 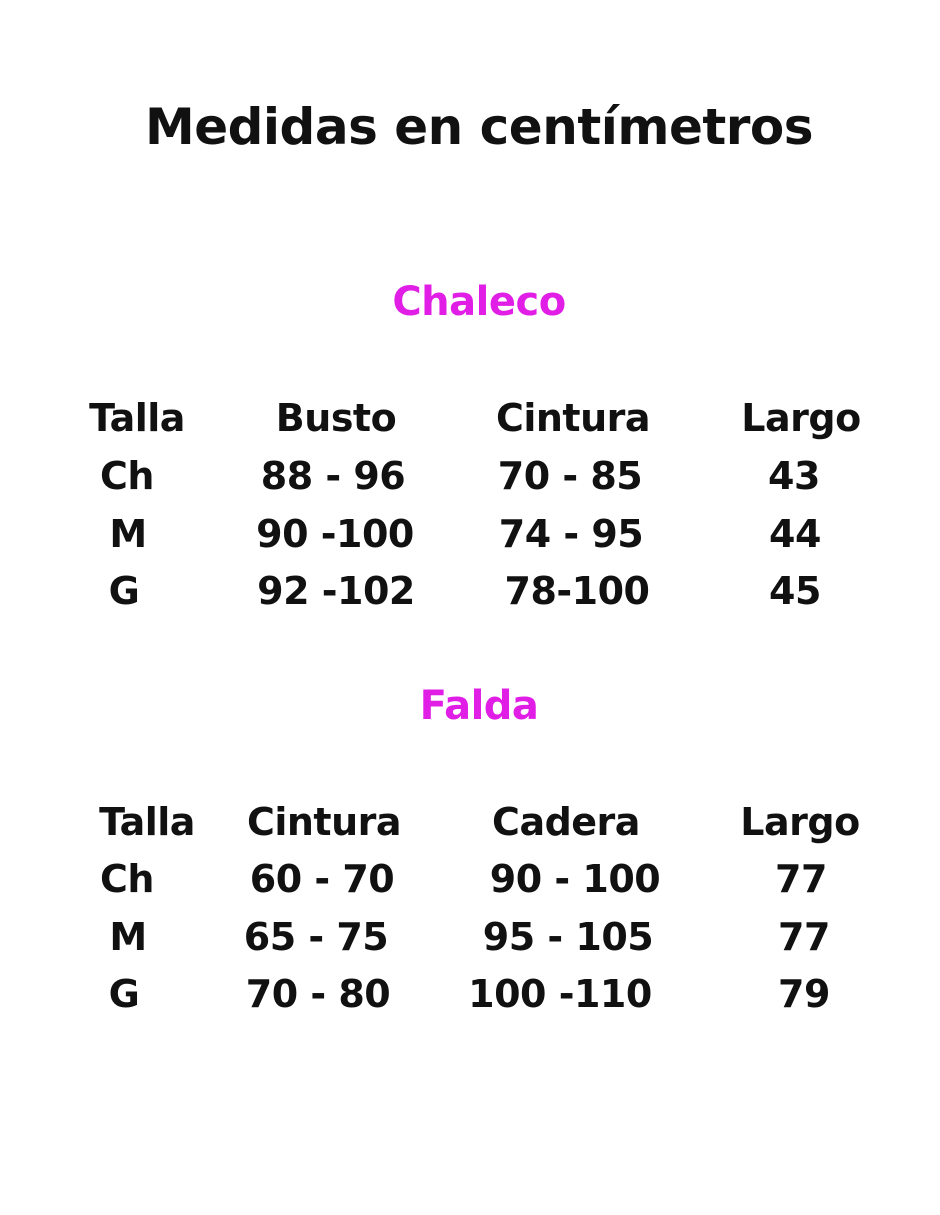 What do you see at coordinates (316, 937) in the screenshot?
I see `cell: 65 - 75` at bounding box center [316, 937].